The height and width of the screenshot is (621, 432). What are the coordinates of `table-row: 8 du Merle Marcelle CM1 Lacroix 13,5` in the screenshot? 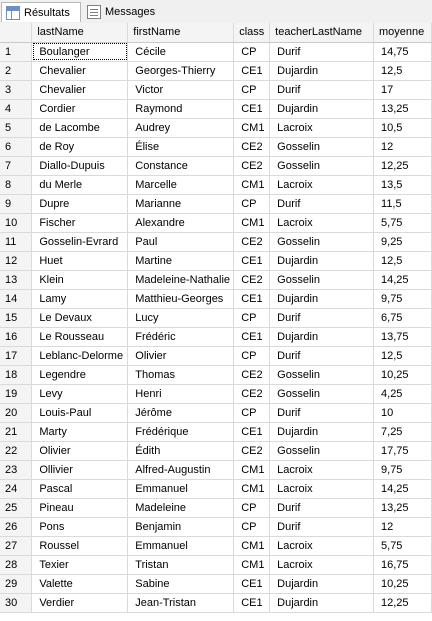 It's located at (216, 185).